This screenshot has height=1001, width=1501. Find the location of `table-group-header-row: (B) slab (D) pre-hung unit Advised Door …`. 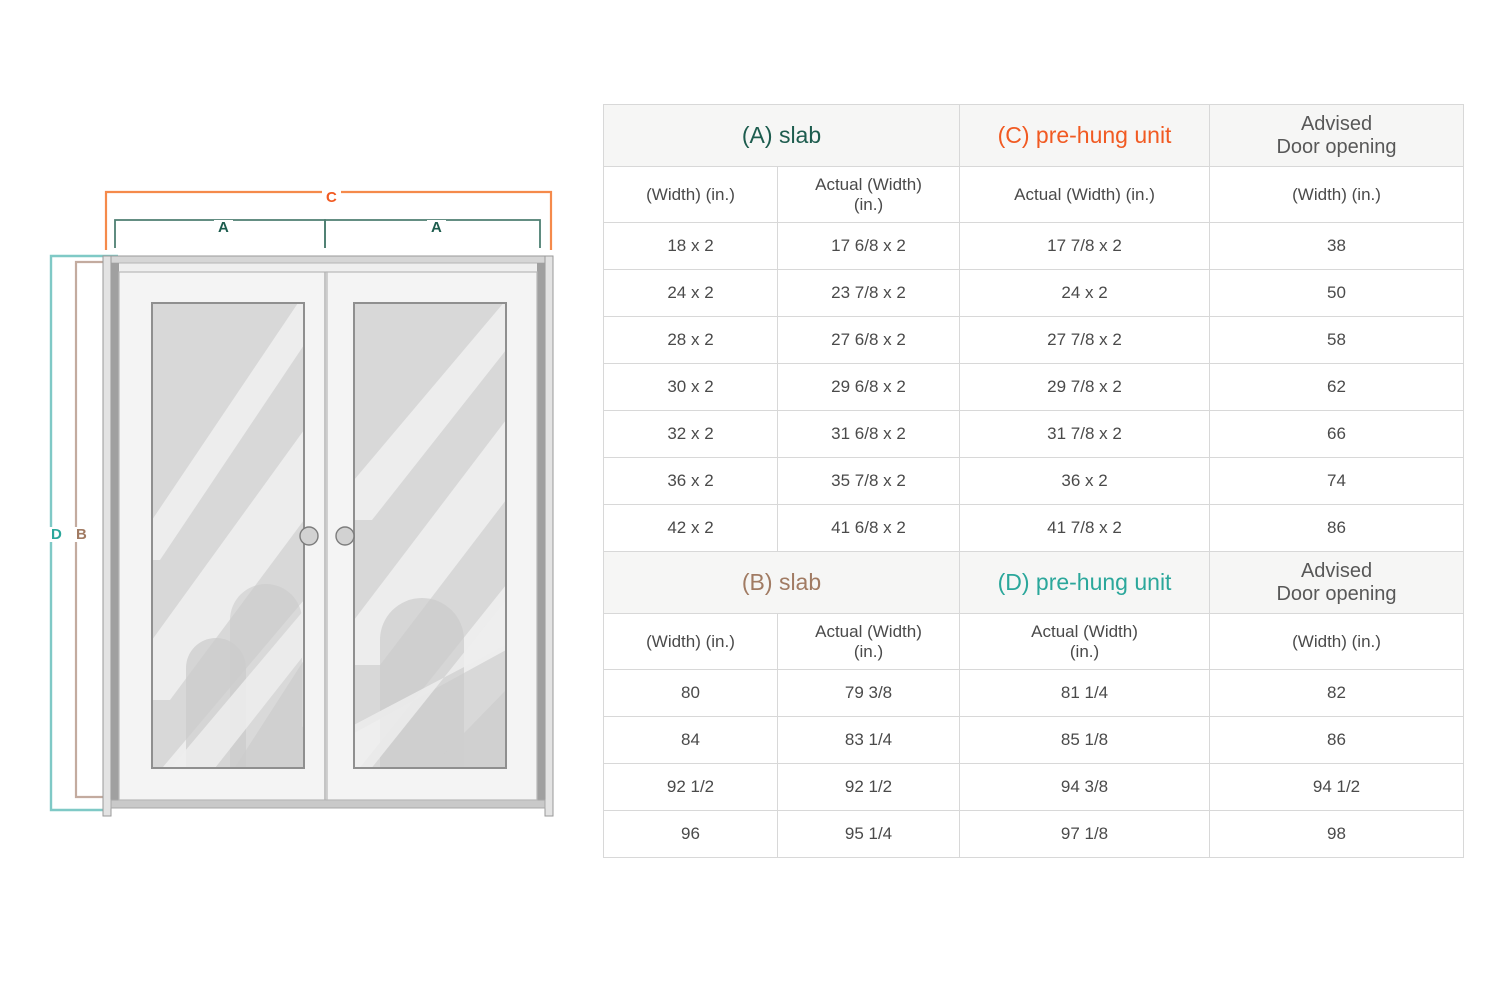

table-group-header-row: (B) slab (D) pre-hung unit Advised Door … is located at coordinates (1033, 582).